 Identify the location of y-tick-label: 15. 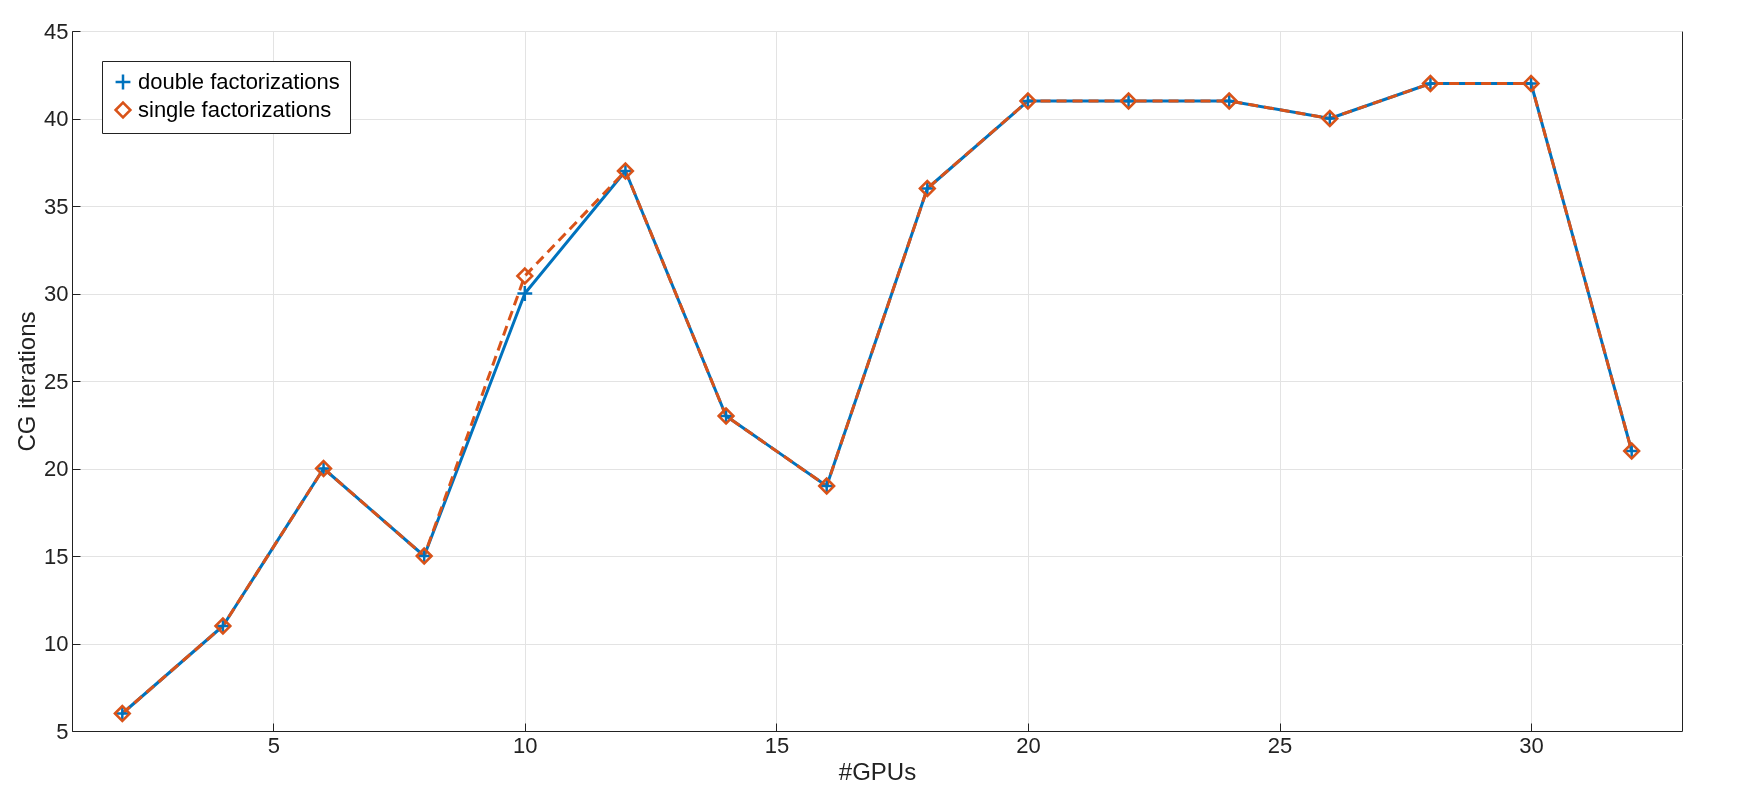
(56, 556).